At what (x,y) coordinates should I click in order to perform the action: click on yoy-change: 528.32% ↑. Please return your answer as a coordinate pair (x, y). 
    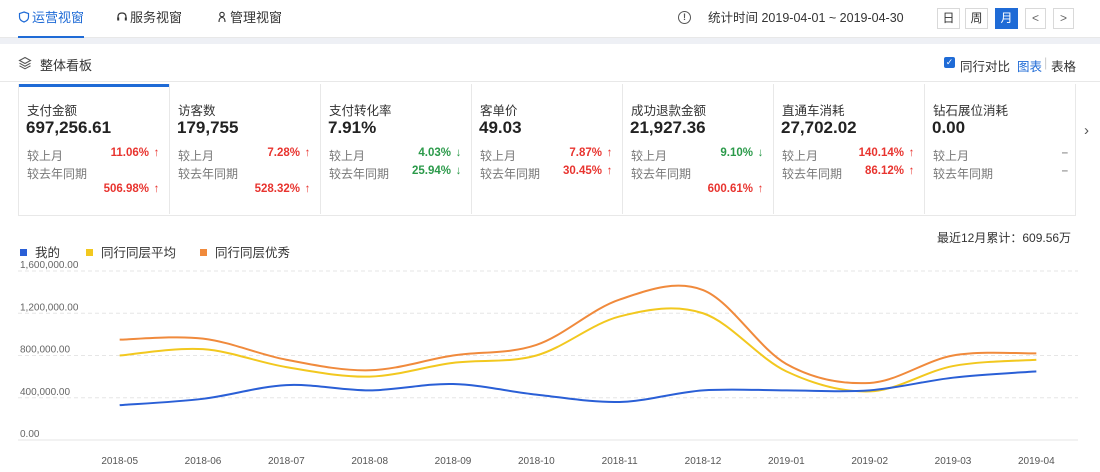
    Looking at the image, I should click on (283, 189).